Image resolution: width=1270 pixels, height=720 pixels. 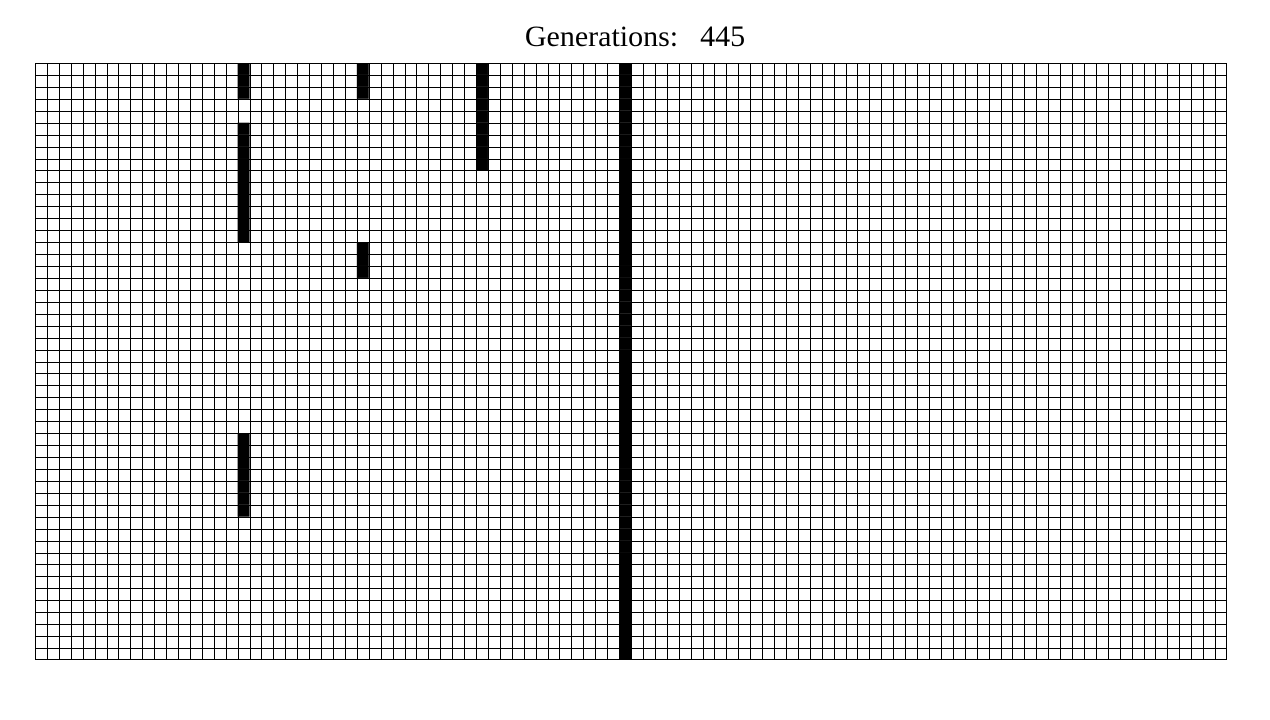 I want to click on generations-header: Generations: 445, so click(x=635, y=37).